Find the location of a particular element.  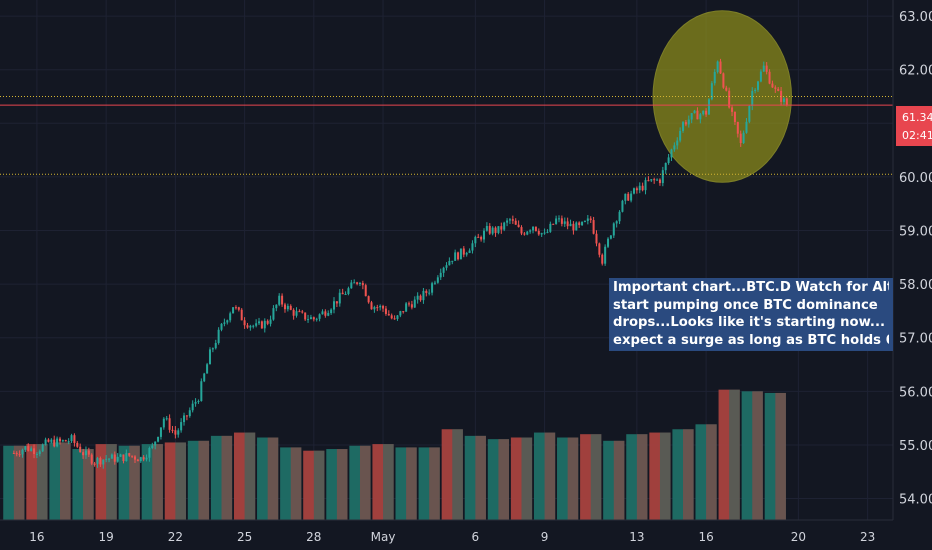

y-tick-label: 57.00 is located at coordinates (915, 339).